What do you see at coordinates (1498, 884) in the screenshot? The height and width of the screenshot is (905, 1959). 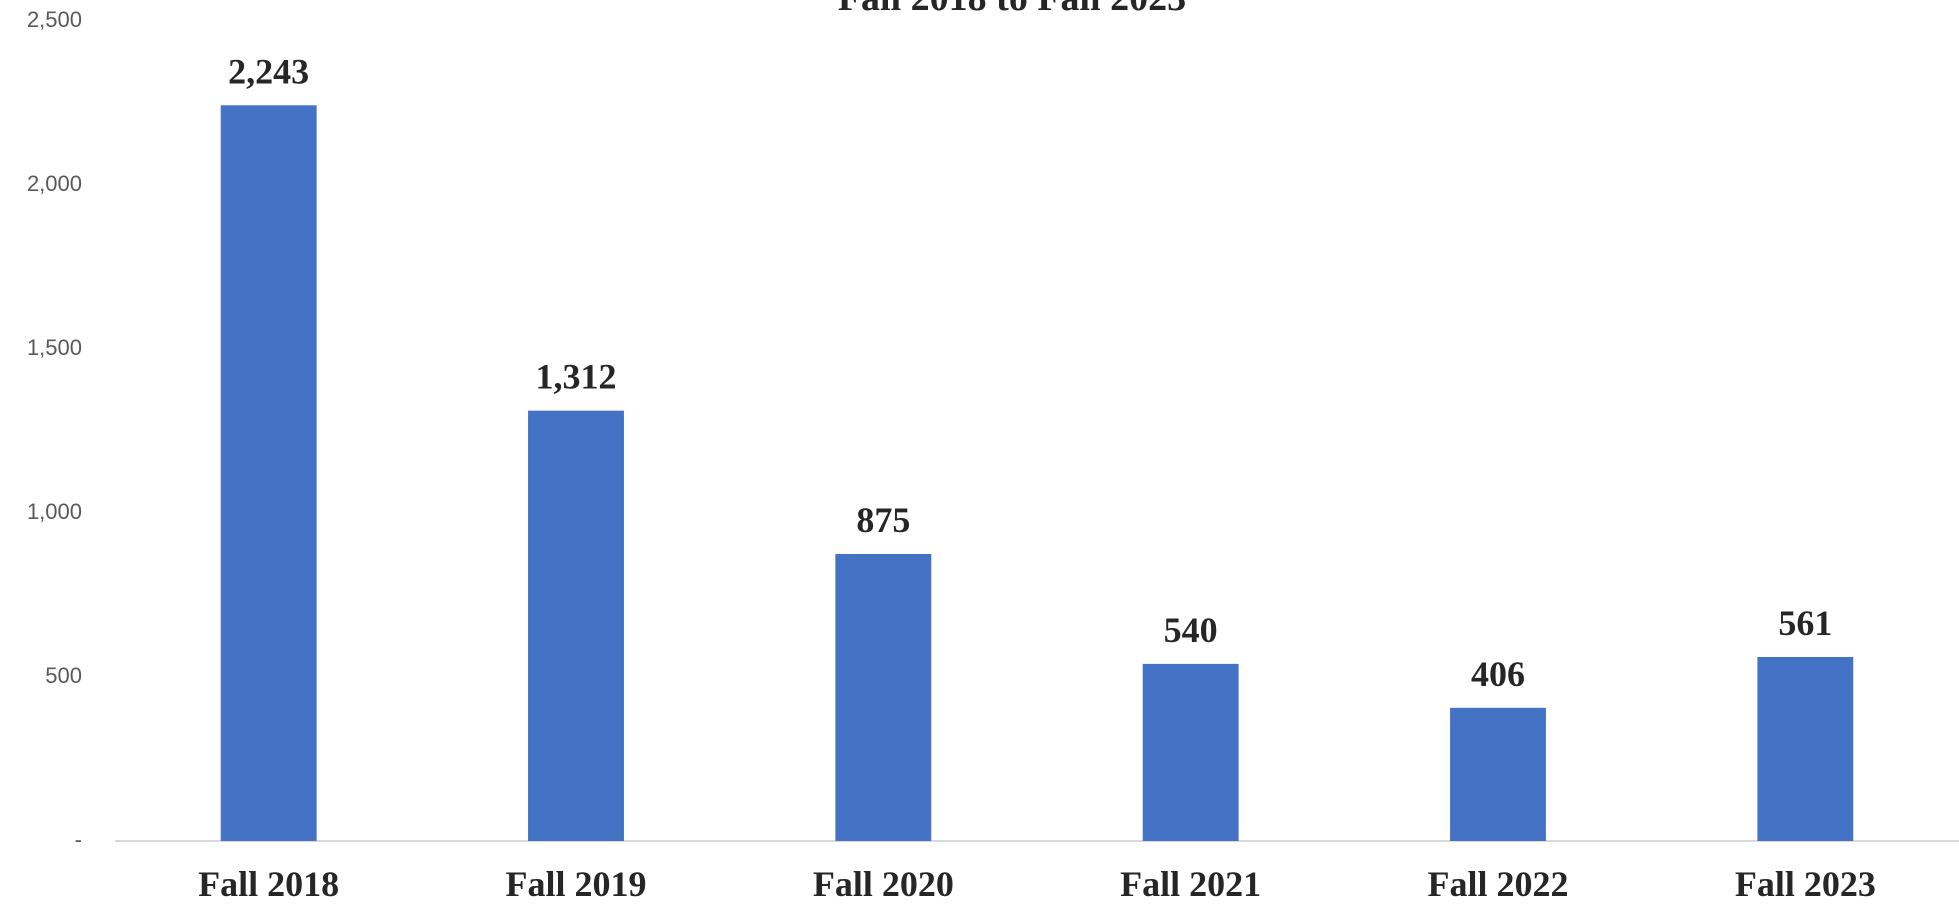 I see `x-tick-label: Fall 2022` at bounding box center [1498, 884].